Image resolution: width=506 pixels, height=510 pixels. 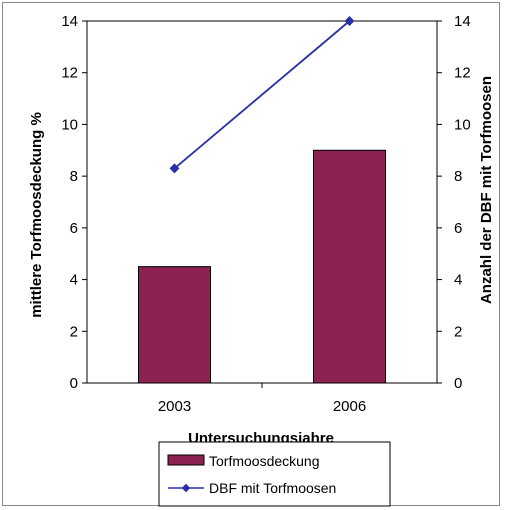 I want to click on line-point, so click(x=174, y=168).